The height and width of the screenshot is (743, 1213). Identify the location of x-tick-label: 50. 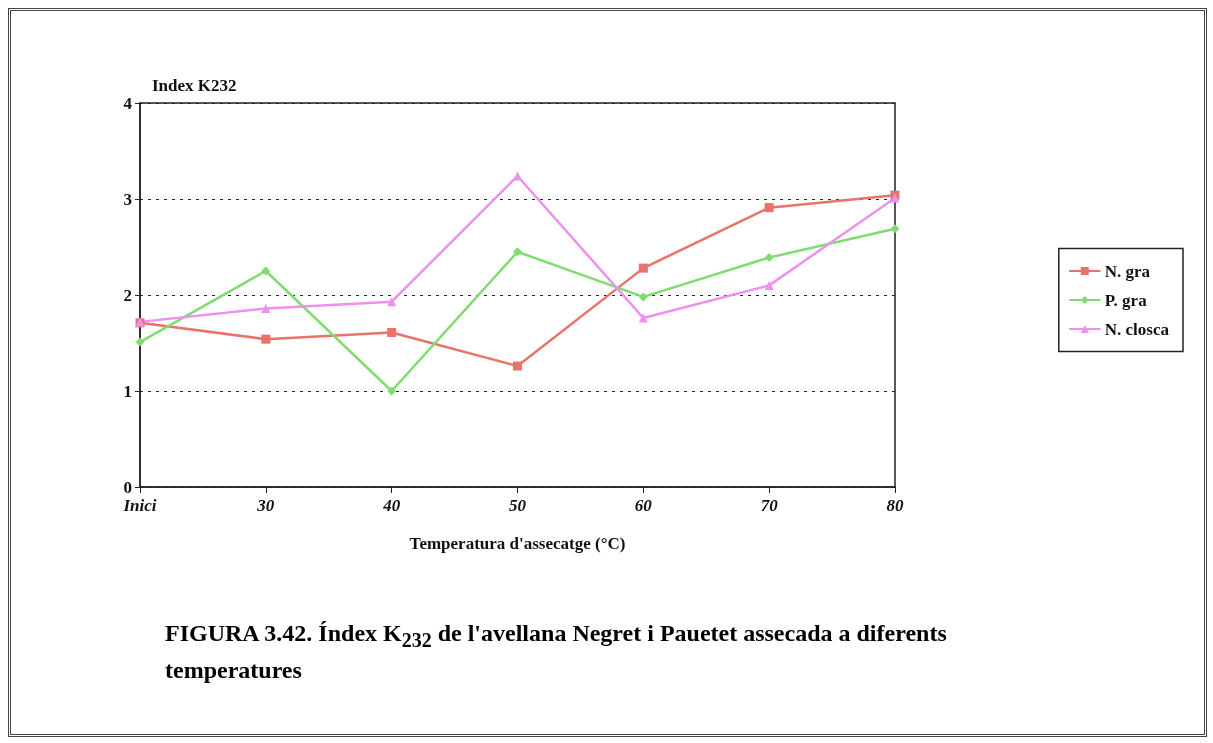
(518, 505).